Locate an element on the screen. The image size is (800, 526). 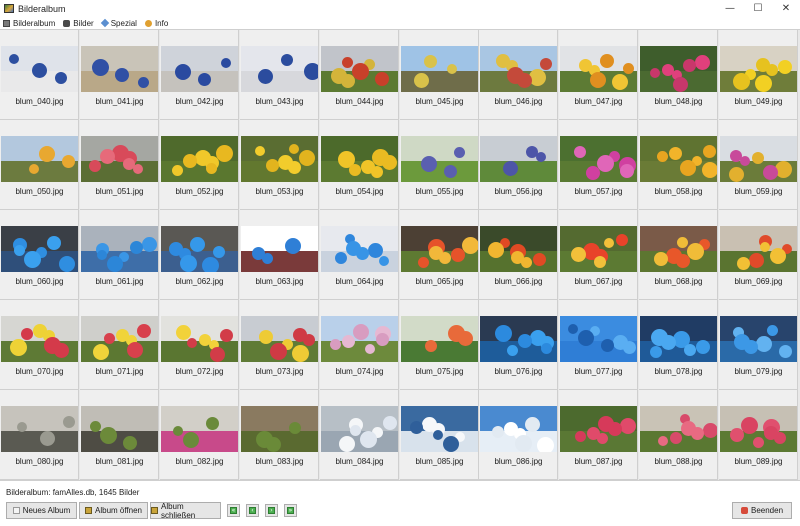
open-album-button: Album öffnen is located at coordinates (113, 510).